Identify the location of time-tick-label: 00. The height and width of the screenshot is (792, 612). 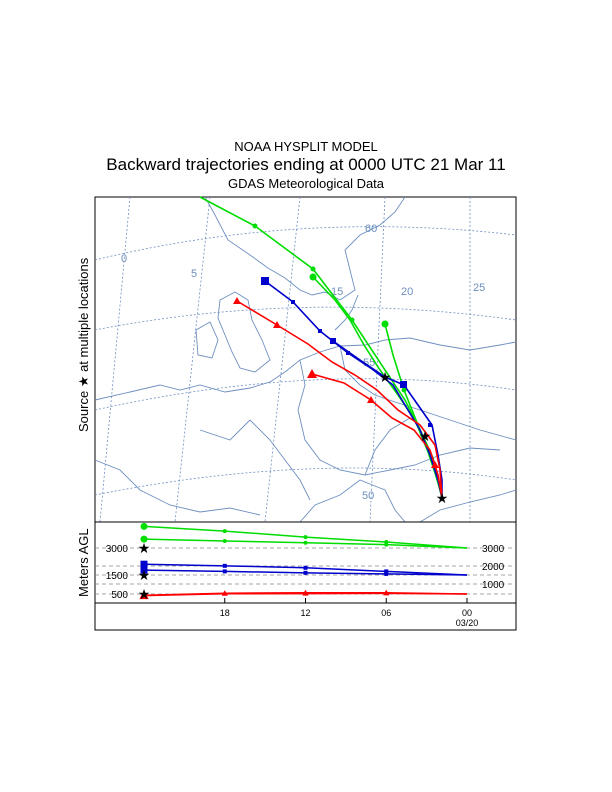
(467, 613).